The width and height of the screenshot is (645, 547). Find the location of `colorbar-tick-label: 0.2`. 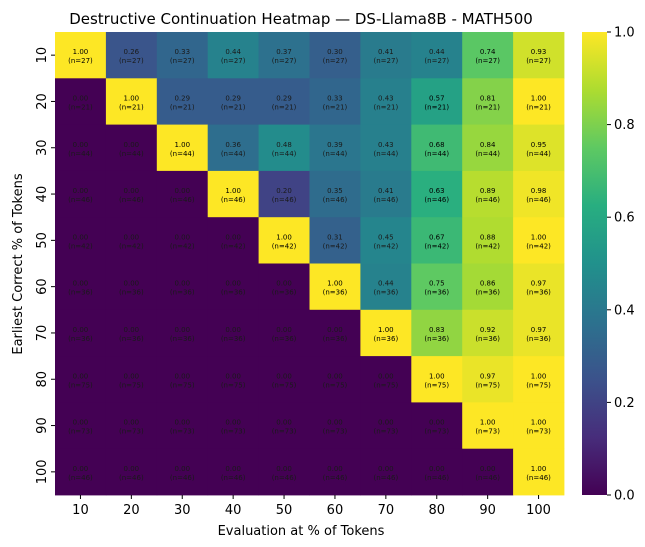

colorbar-tick-label: 0.2 is located at coordinates (624, 403).